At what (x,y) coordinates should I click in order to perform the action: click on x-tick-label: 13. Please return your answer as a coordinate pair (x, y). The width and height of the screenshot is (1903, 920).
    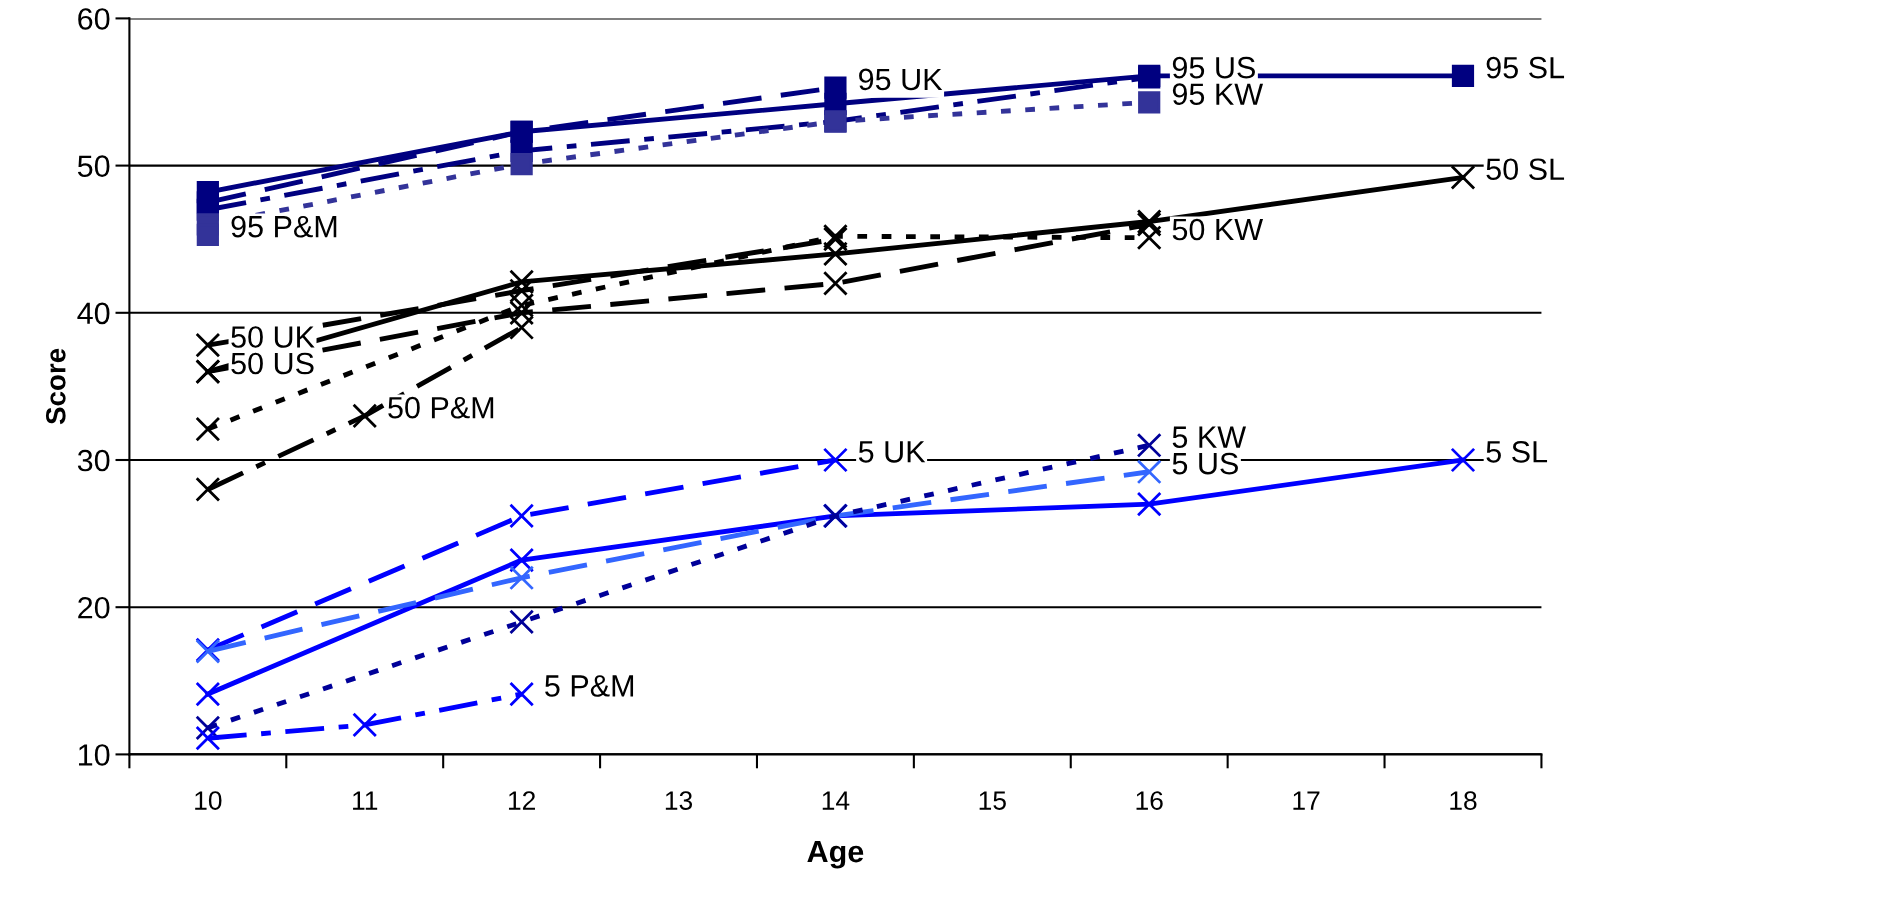
    Looking at the image, I should click on (679, 800).